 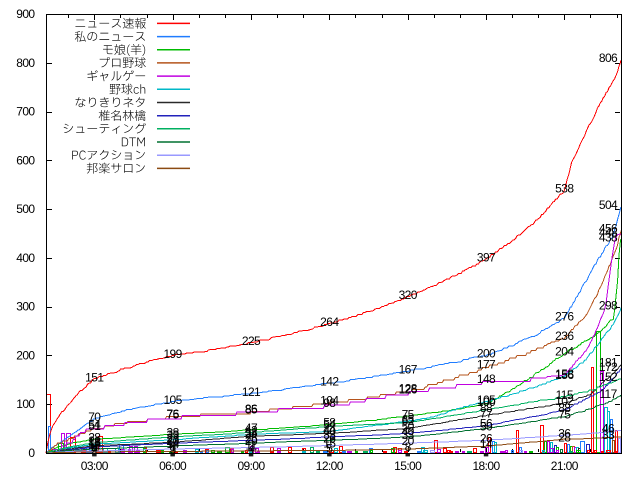 What do you see at coordinates (608, 363) in the screenshot?
I see `svg-text: 181` at bounding box center [608, 363].